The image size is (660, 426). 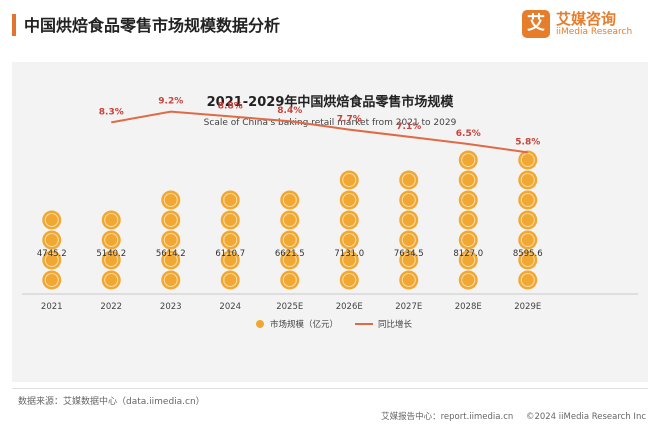 I want to click on bar: 8127.0, so click(x=468, y=220).